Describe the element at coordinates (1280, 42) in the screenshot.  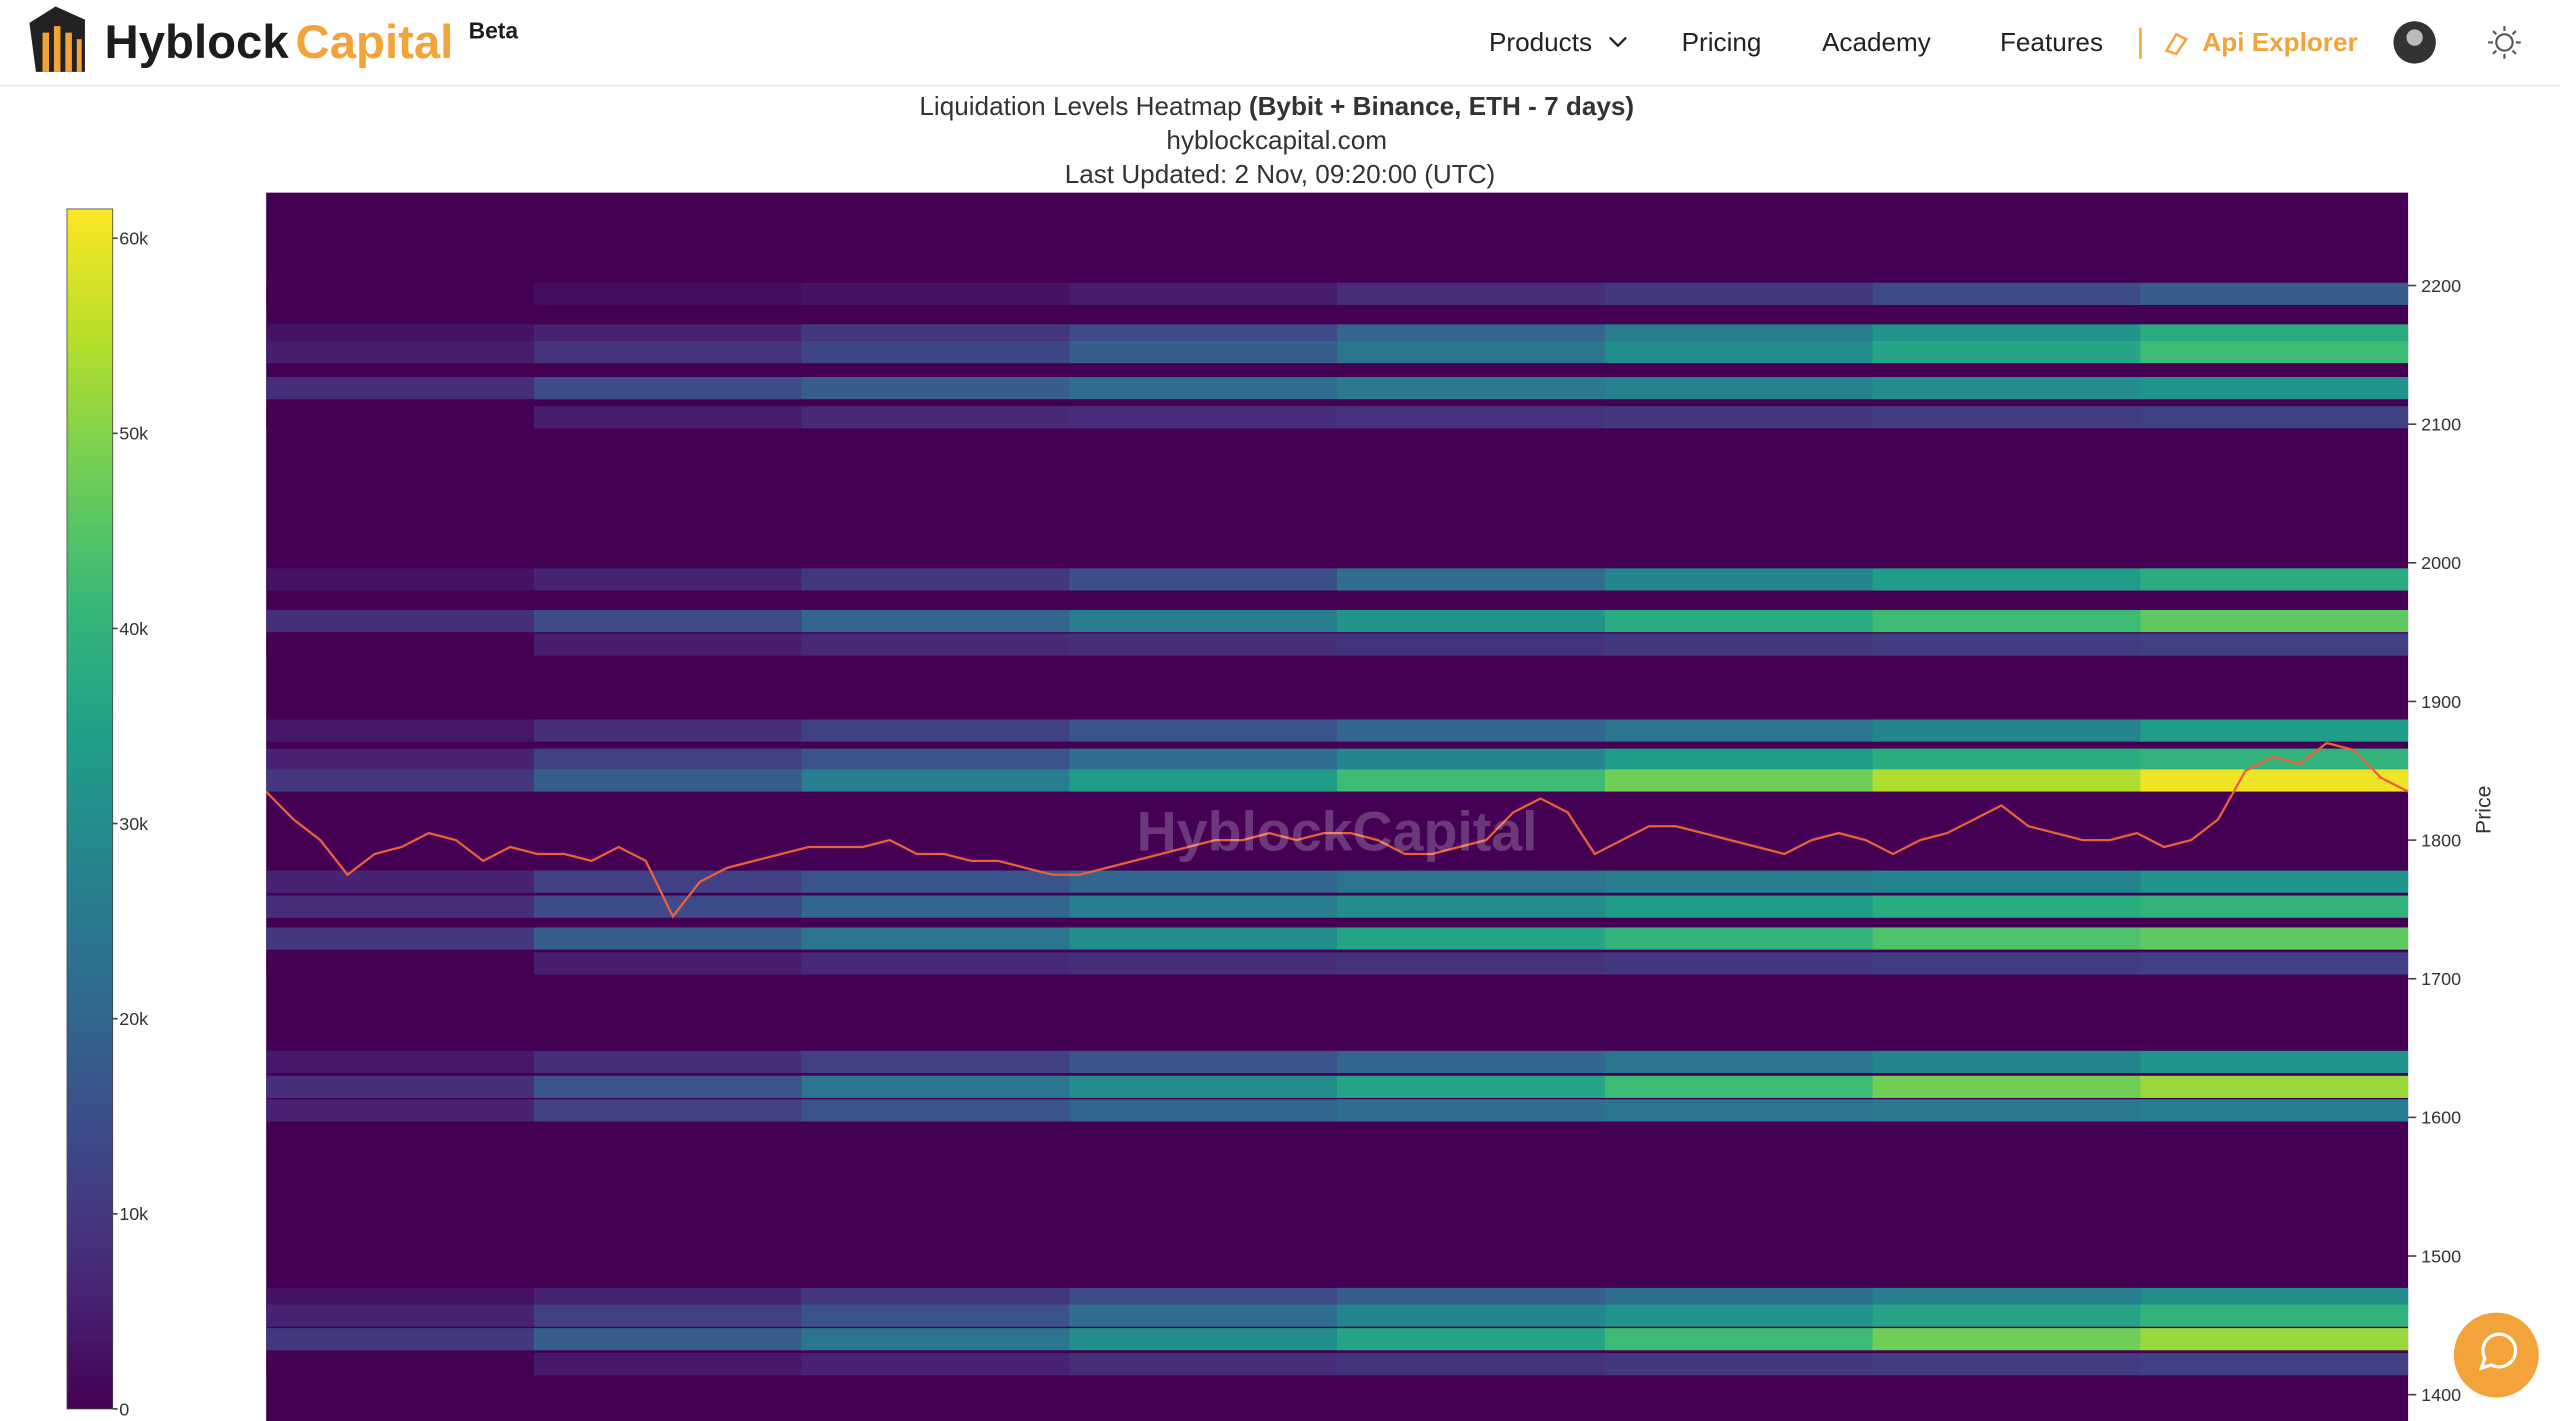
I see `navbar` at that location.